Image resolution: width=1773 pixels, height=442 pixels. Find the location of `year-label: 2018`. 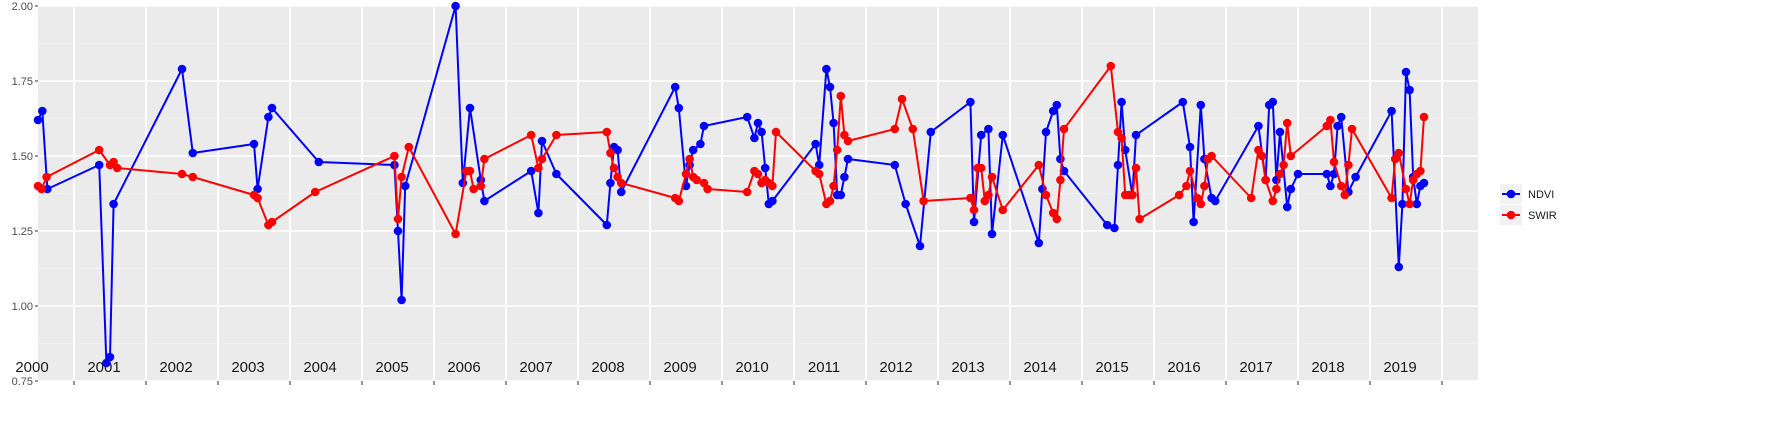

year-label: 2018 is located at coordinates (1327, 367).